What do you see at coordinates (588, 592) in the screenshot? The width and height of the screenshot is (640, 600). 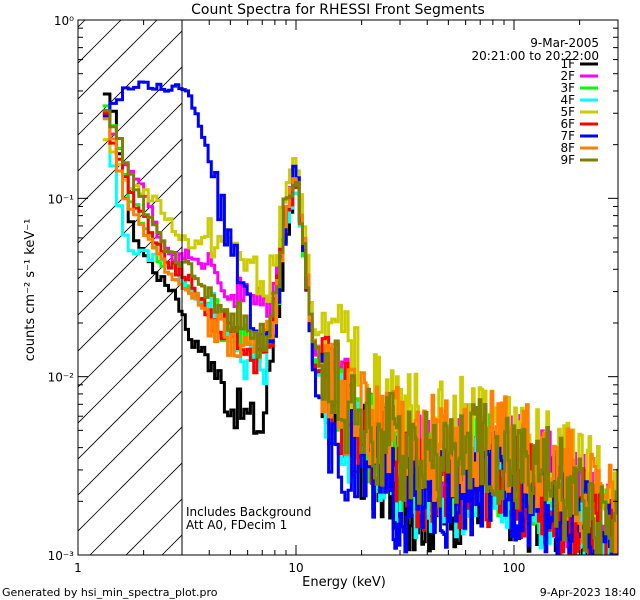 I see `footer-timestamp: 9-Apr-2023 18:40` at bounding box center [588, 592].